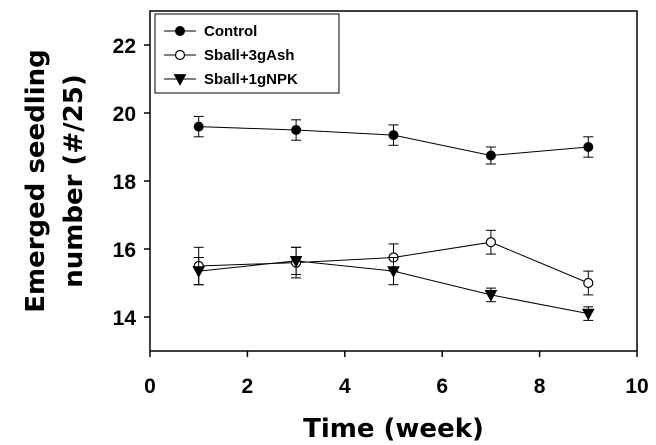 The image size is (656, 445). Describe the element at coordinates (230, 31) in the screenshot. I see `legend-label: Control` at that location.